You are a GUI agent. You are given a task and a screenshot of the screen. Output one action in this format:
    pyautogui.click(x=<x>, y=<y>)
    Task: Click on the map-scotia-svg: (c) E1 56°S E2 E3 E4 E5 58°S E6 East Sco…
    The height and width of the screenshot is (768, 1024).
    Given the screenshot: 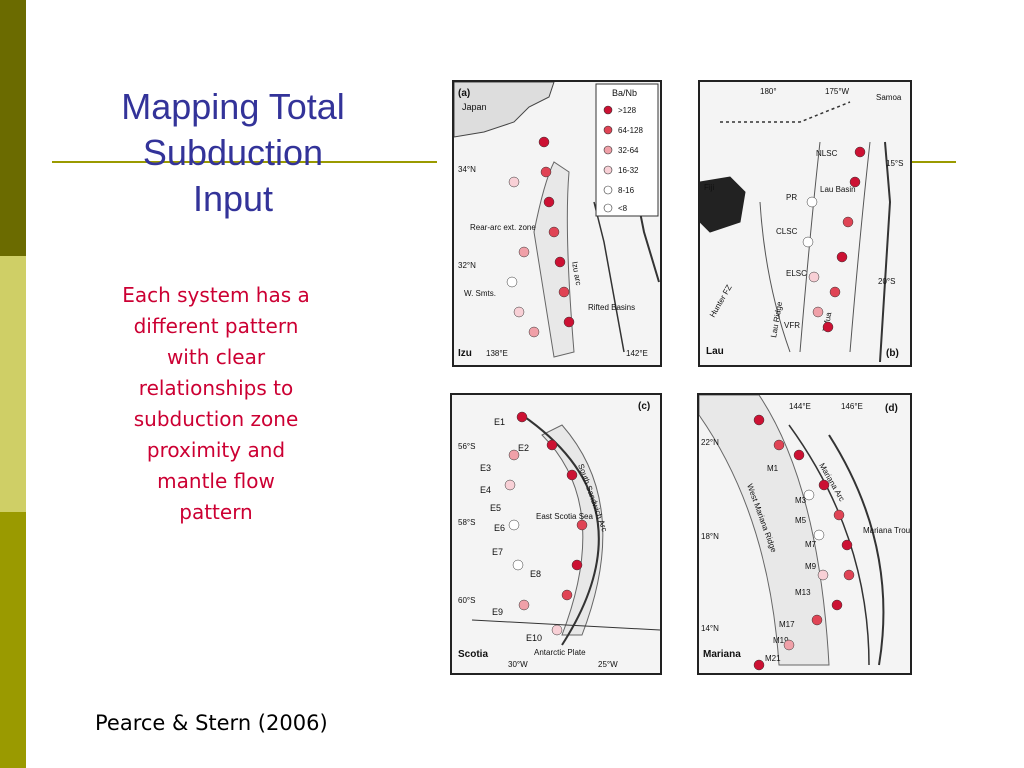 What is the action you would take?
    pyautogui.click(x=559, y=535)
    